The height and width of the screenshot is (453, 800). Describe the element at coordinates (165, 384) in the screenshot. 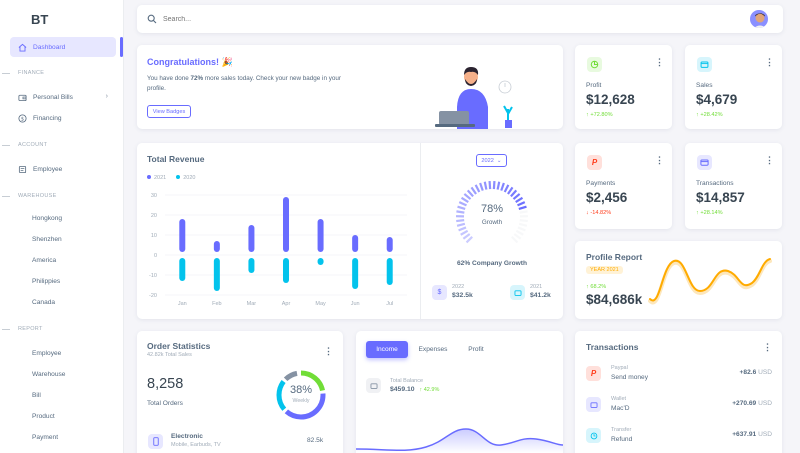

I see `total-orders-value: 8,258` at that location.